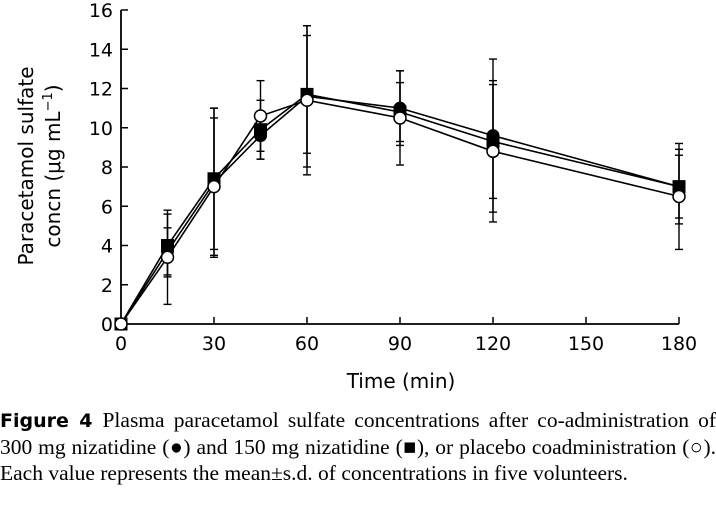 This screenshot has height=529, width=716. What do you see at coordinates (293, 447) in the screenshot?
I see `caption-text-2: ) and 150 mg nizatidine (` at bounding box center [293, 447].